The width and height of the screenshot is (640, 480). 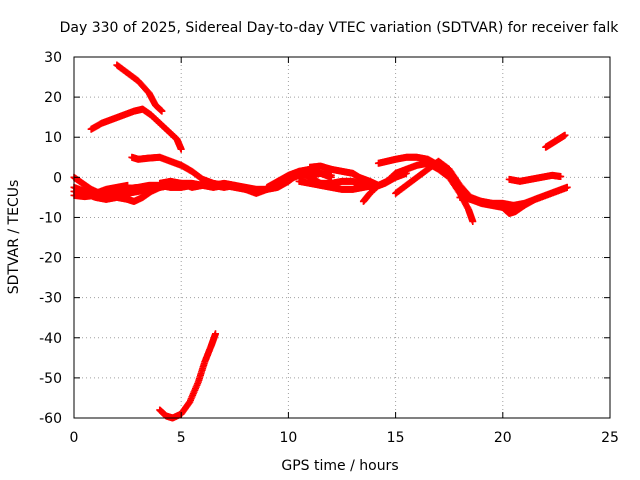 What do you see at coordinates (53, 58) in the screenshot?
I see `y-tick-label: 30` at bounding box center [53, 58].